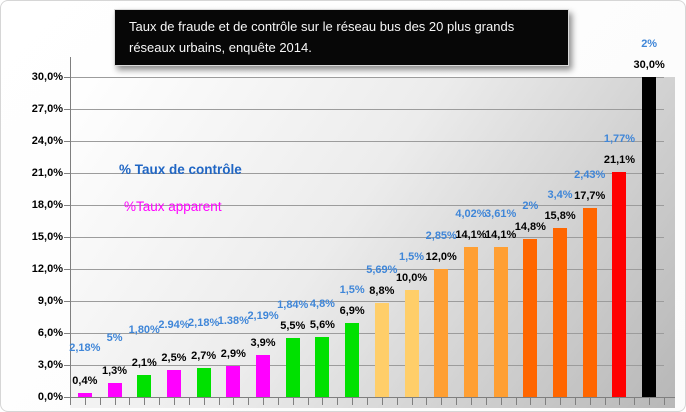  I want to click on bar-control-label: 2,43%, so click(590, 175).